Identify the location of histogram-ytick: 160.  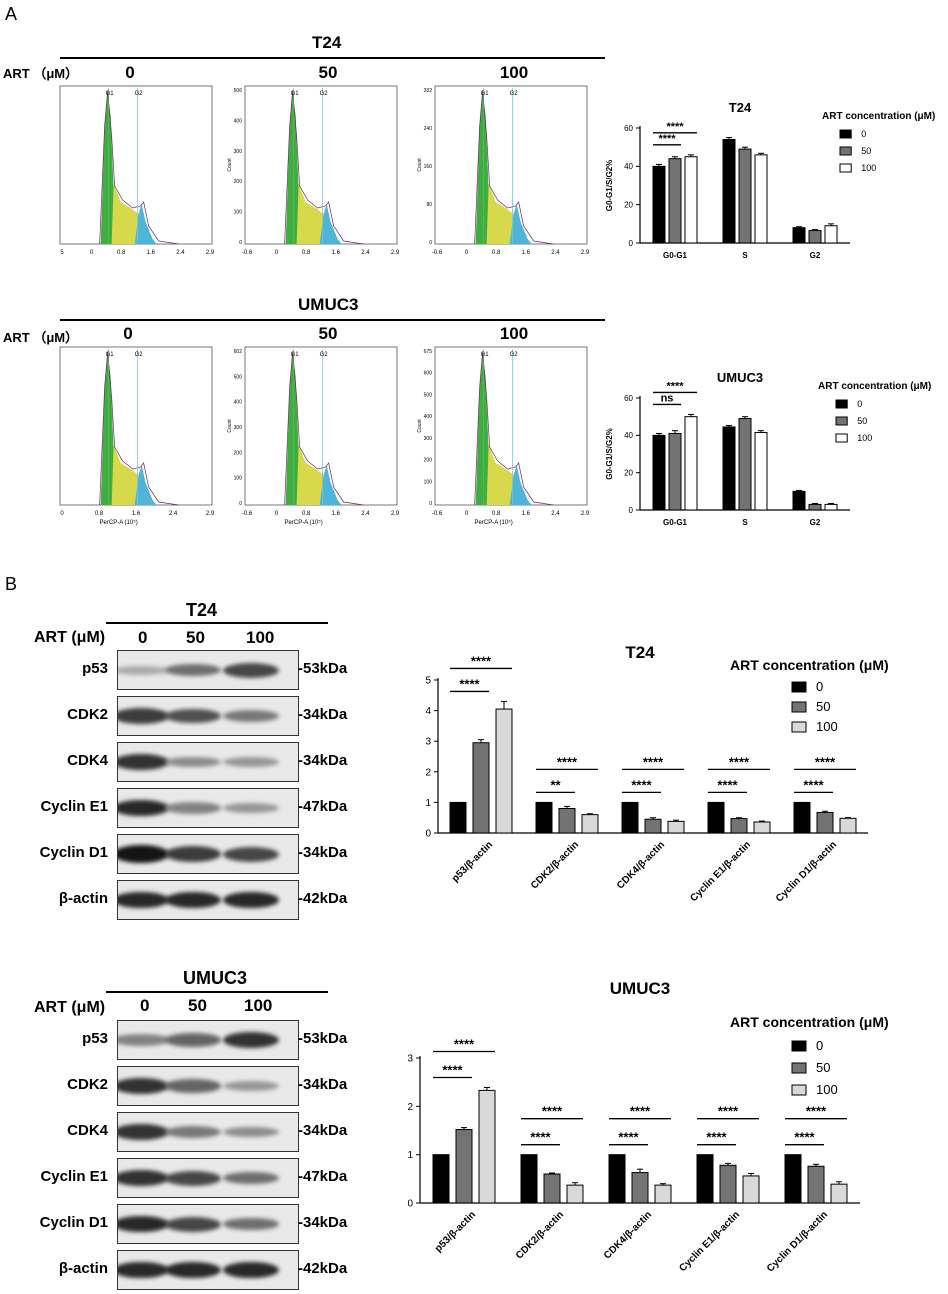
(428, 167).